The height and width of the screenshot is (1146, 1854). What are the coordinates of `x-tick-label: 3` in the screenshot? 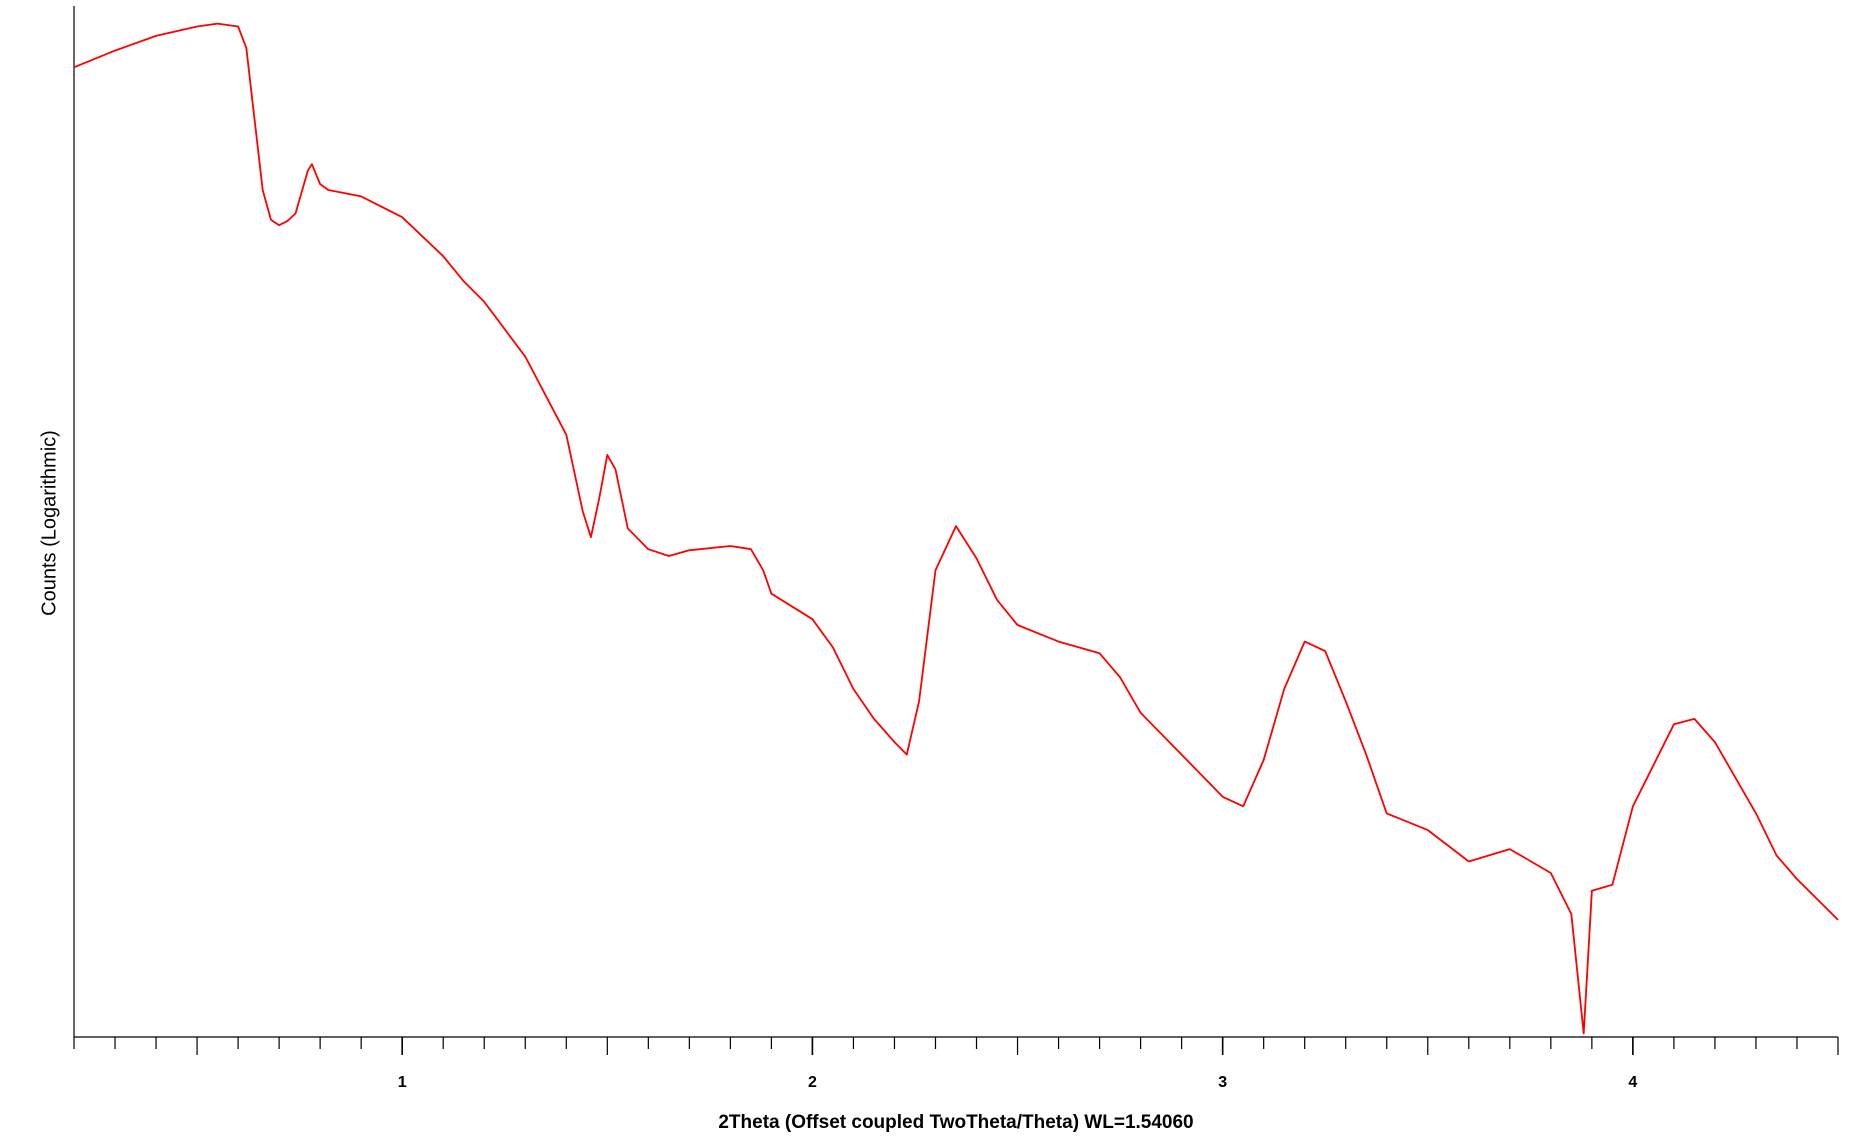 It's located at (1222, 1082).